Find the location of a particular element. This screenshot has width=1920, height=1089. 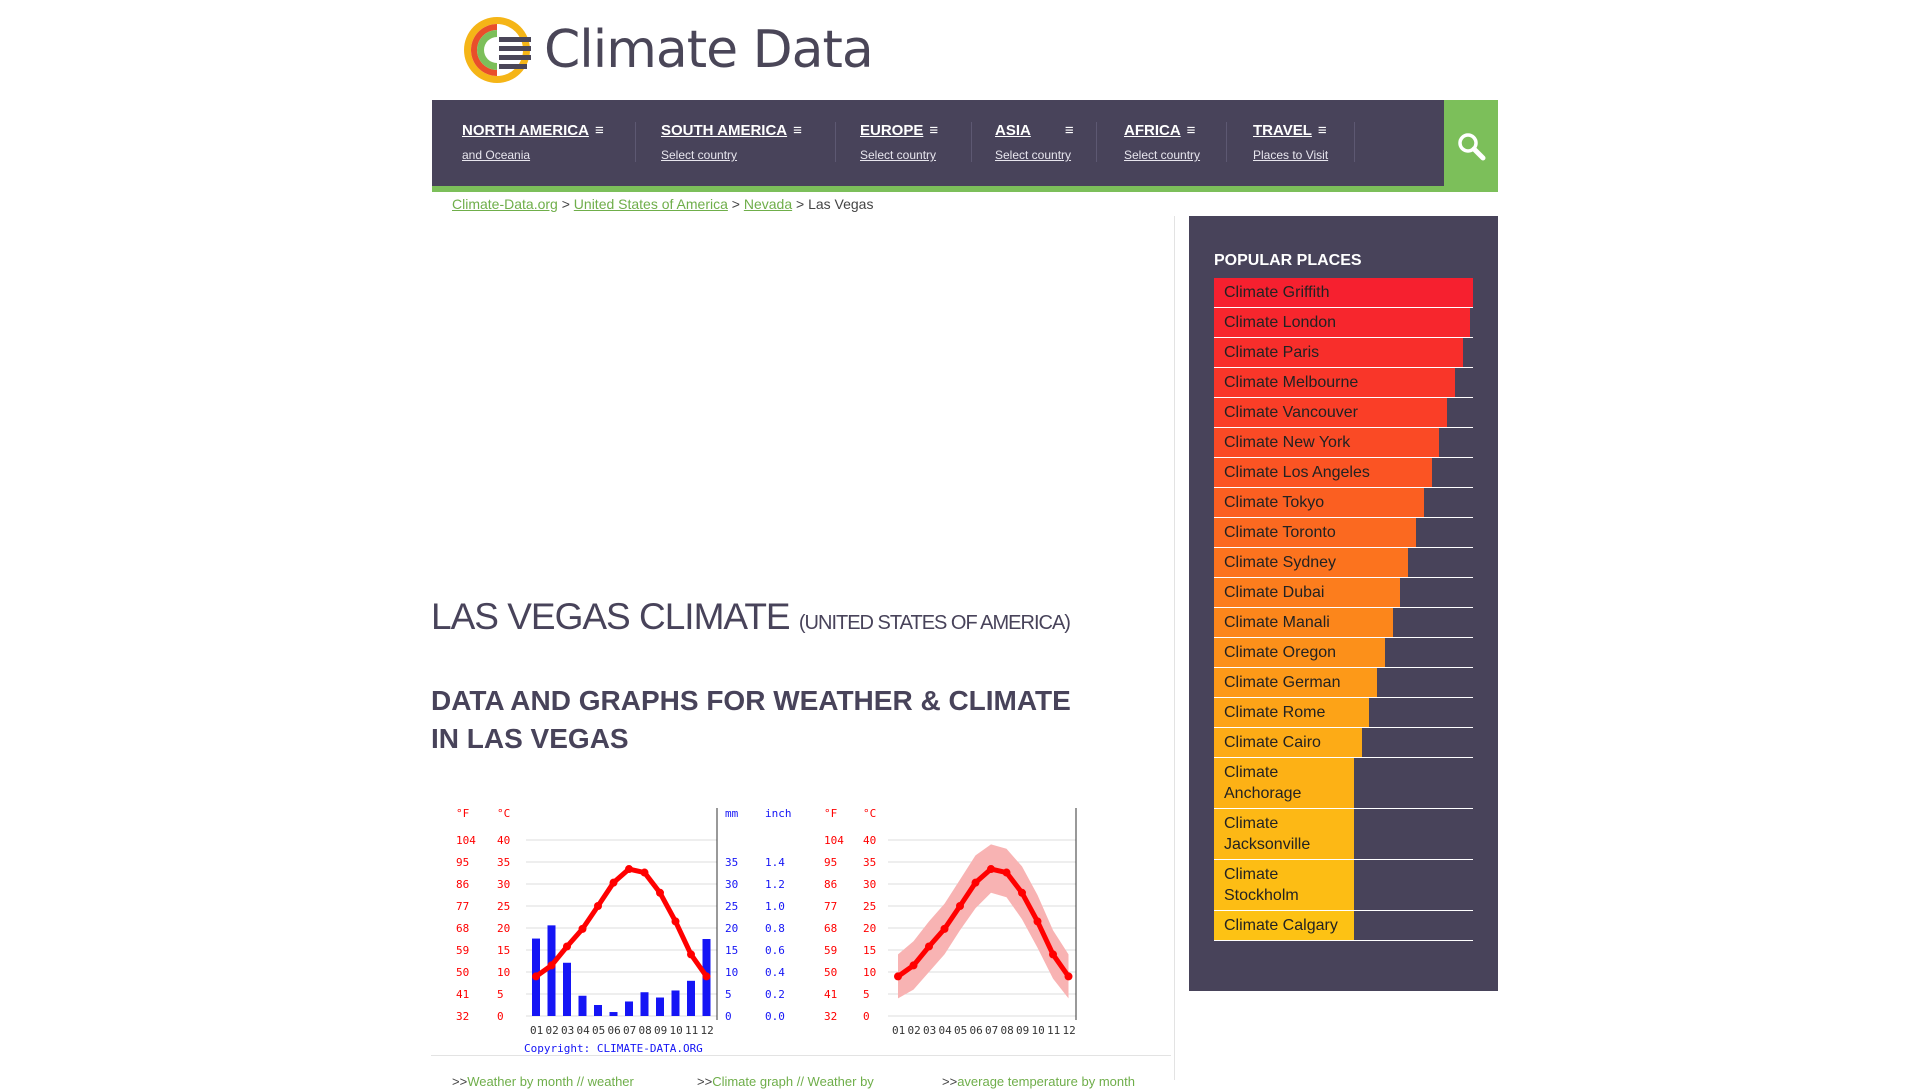

page-title-country: (UNITED STATES OF AMERICA) is located at coordinates (934, 623).